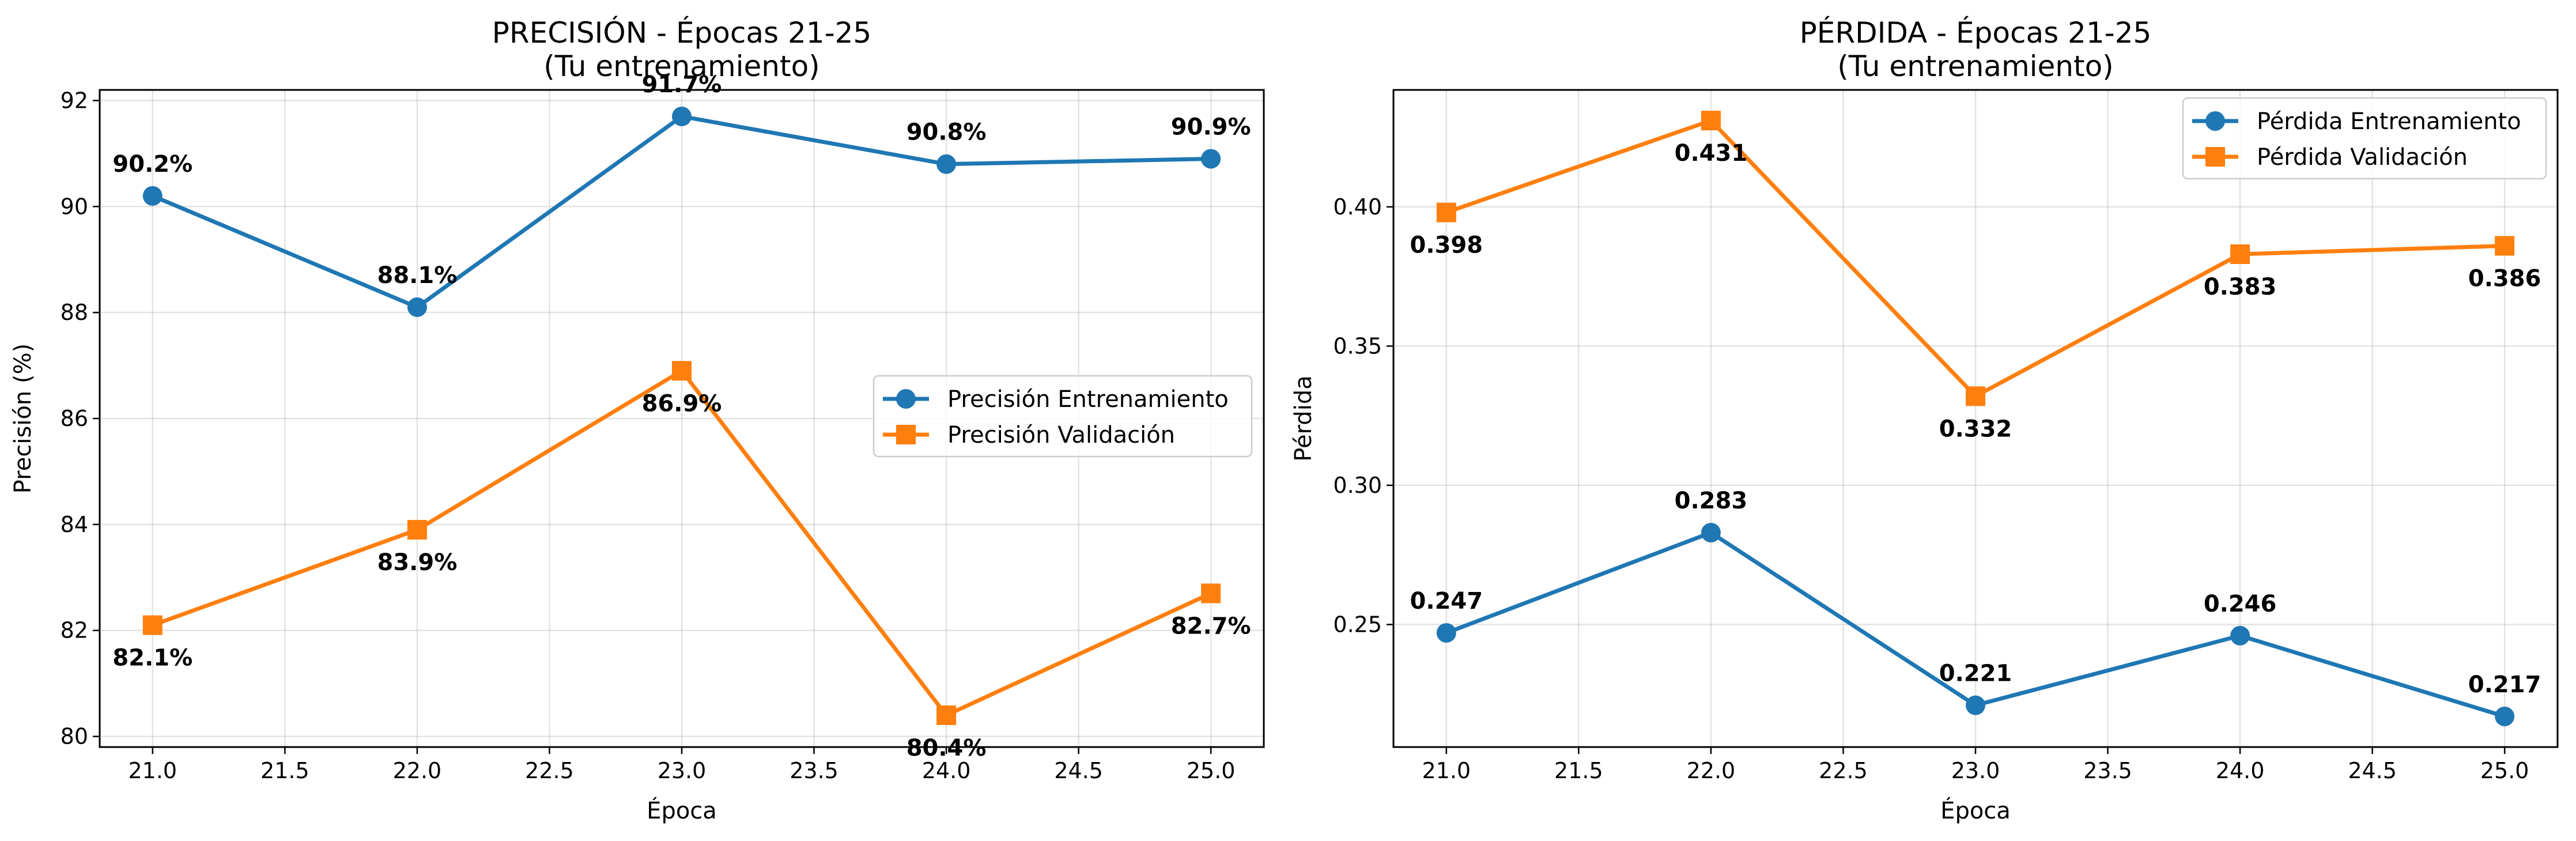 This screenshot has height=841, width=2576. What do you see at coordinates (2504, 685) in the screenshot?
I see `data-label: 0.217` at bounding box center [2504, 685].